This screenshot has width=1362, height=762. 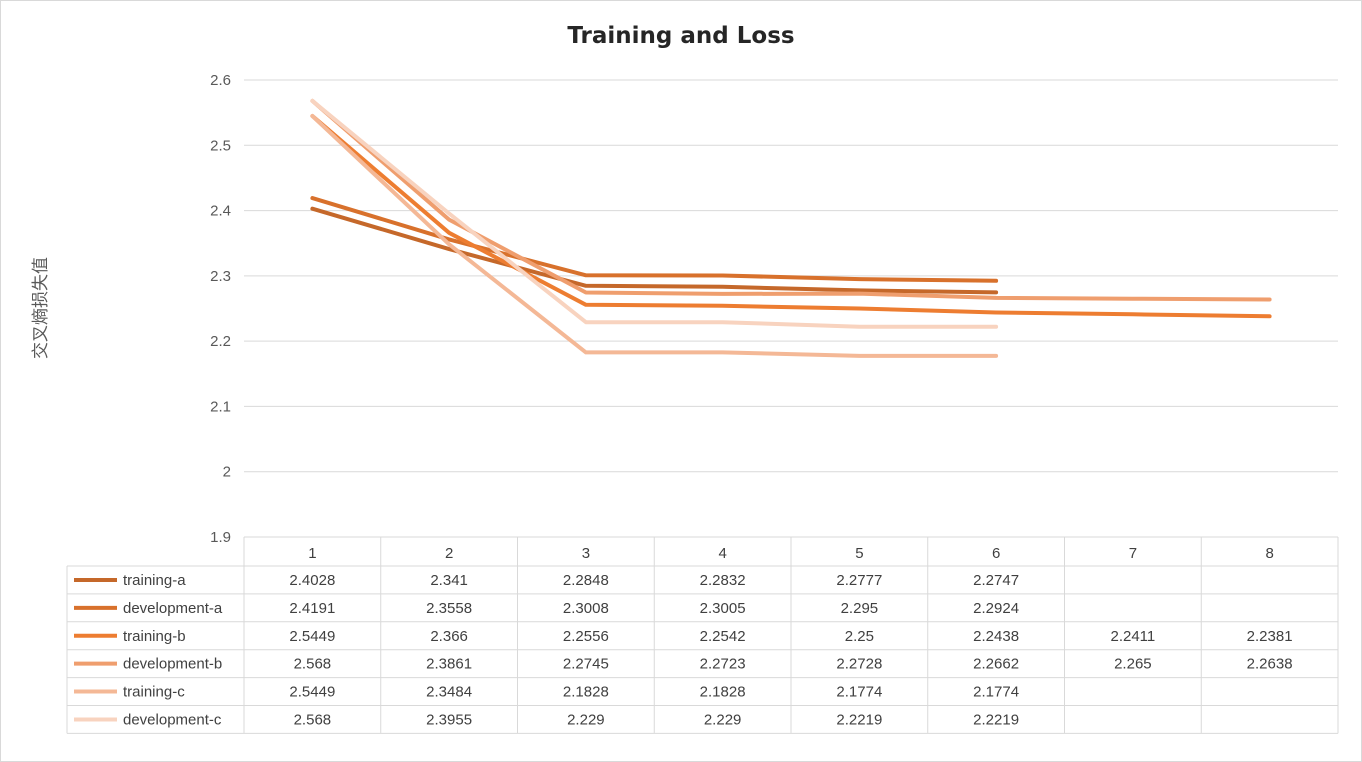 What do you see at coordinates (220, 145) in the screenshot?
I see `y-tick-label: 2.5` at bounding box center [220, 145].